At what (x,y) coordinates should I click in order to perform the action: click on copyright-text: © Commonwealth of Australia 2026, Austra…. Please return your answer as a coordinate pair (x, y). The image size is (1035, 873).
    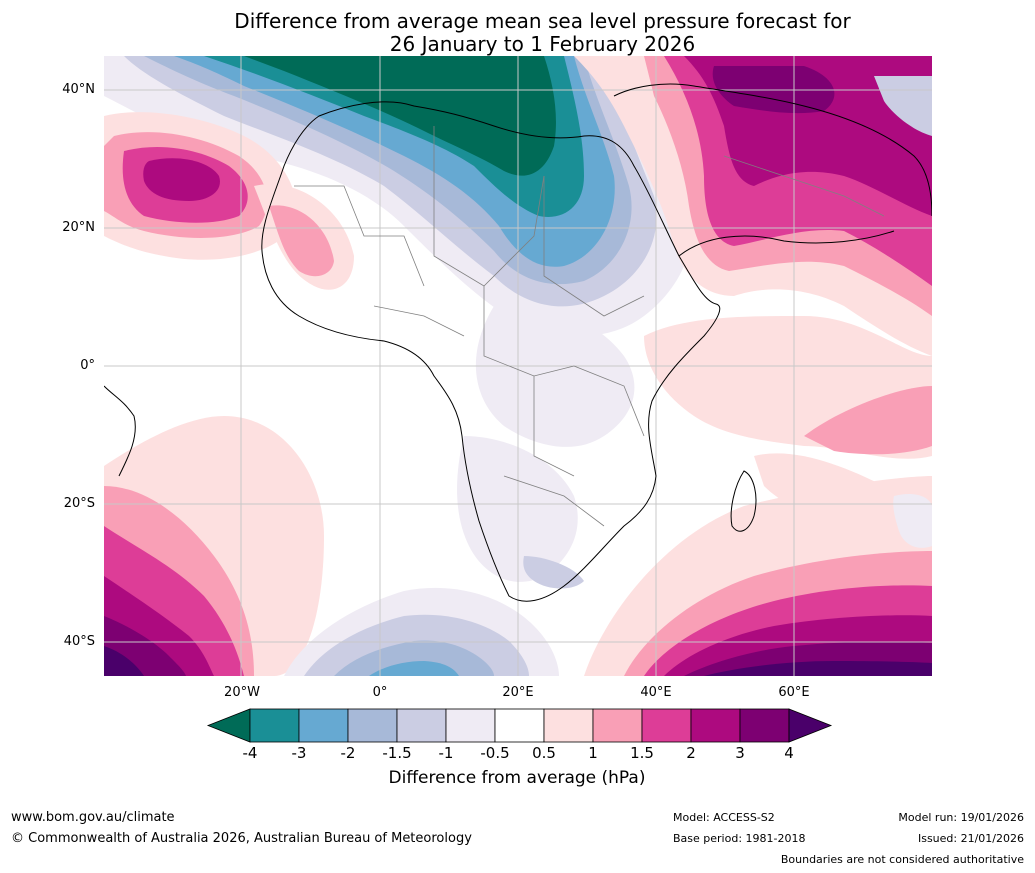
    Looking at the image, I should click on (241, 838).